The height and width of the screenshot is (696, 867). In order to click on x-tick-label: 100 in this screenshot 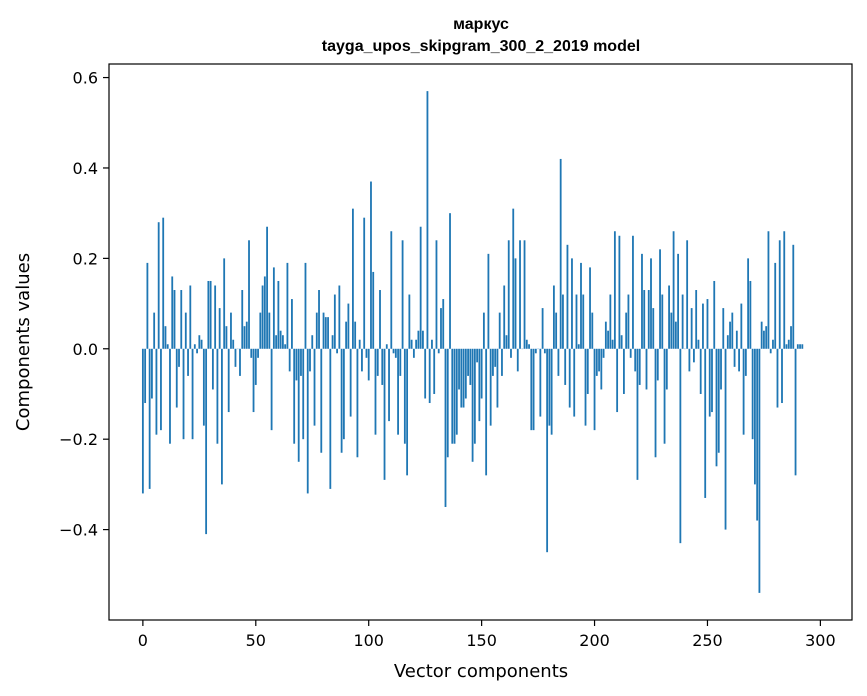, I will do `click(368, 640)`.